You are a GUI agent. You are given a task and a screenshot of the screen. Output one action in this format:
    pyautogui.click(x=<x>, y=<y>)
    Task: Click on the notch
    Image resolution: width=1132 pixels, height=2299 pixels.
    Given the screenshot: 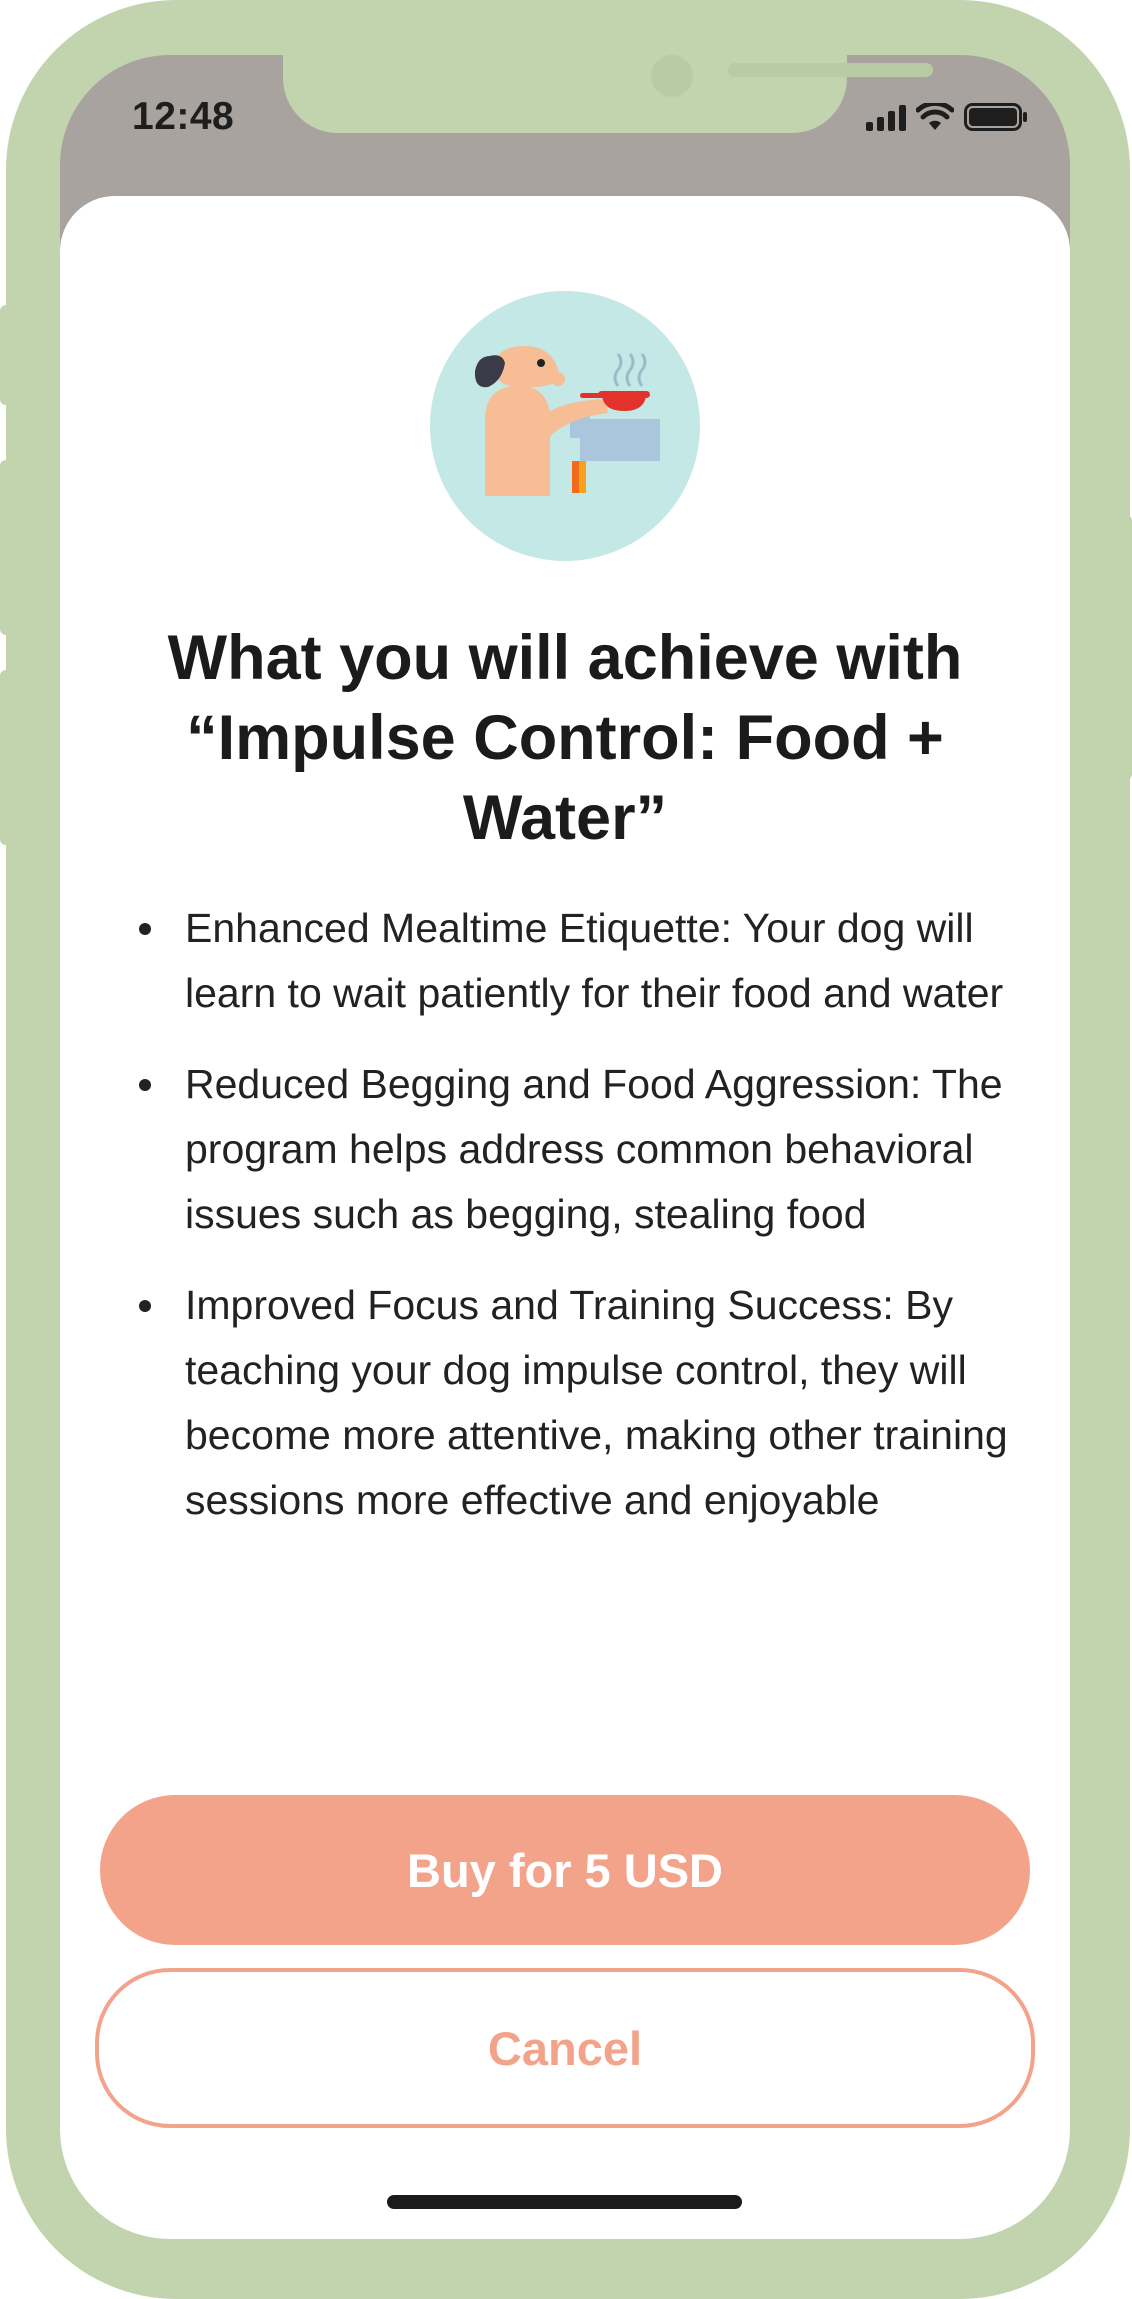 What is the action you would take?
    pyautogui.click(x=608, y=94)
    